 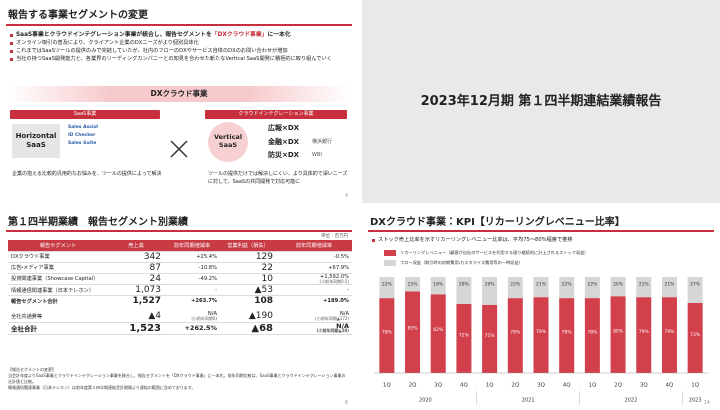 What do you see at coordinates (425, 401) in the screenshot?
I see `year-label: 2020` at bounding box center [425, 401].